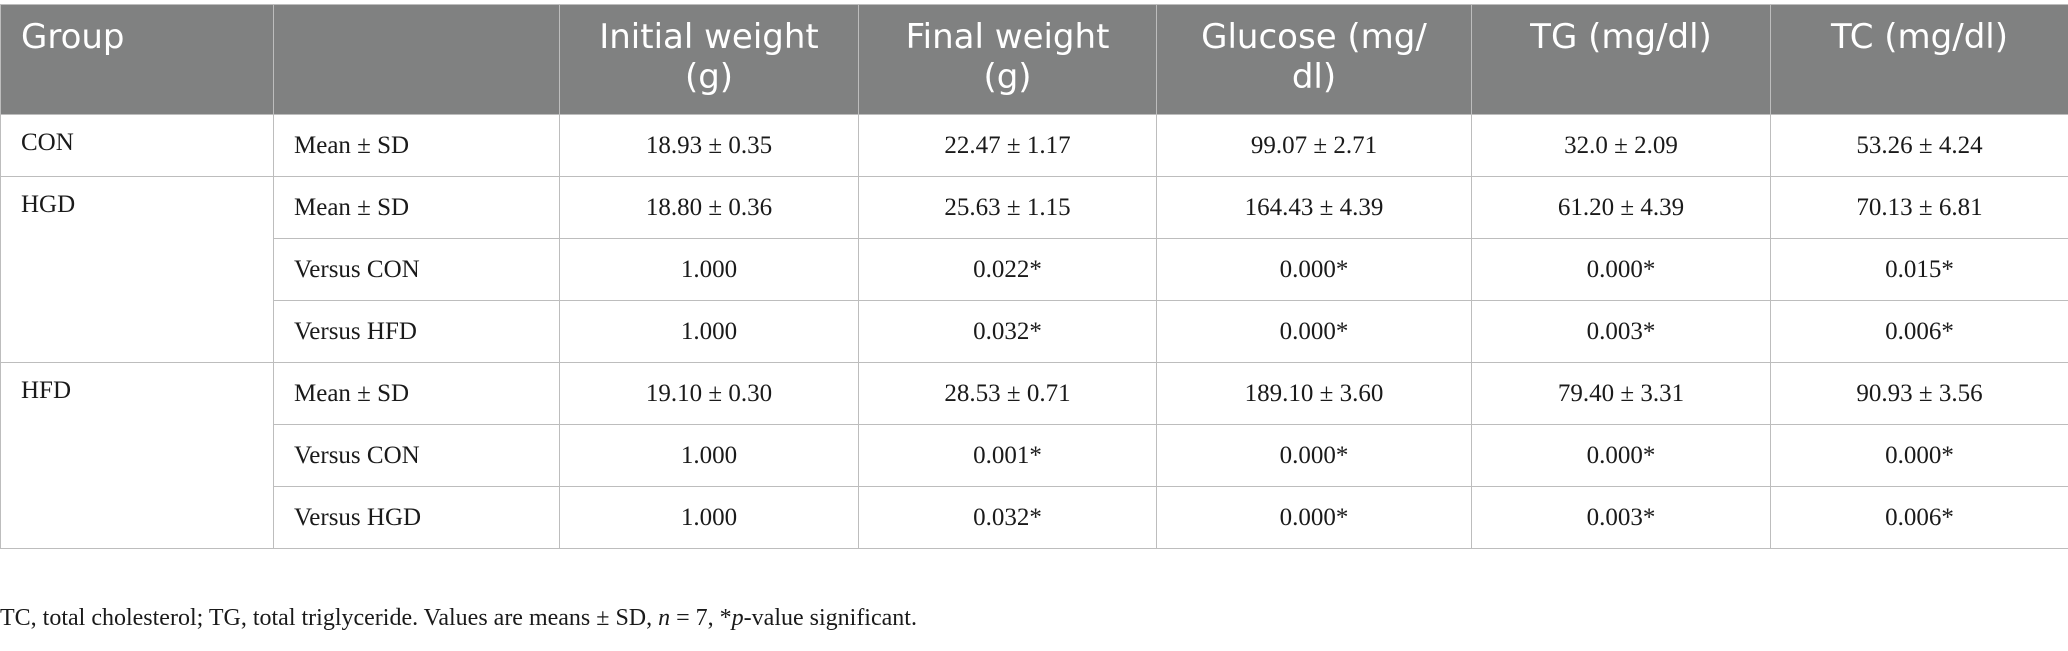 Image resolution: width=2068 pixels, height=651 pixels. Describe the element at coordinates (1919, 59) in the screenshot. I see `header-tc: TC (mg/dl)` at that location.